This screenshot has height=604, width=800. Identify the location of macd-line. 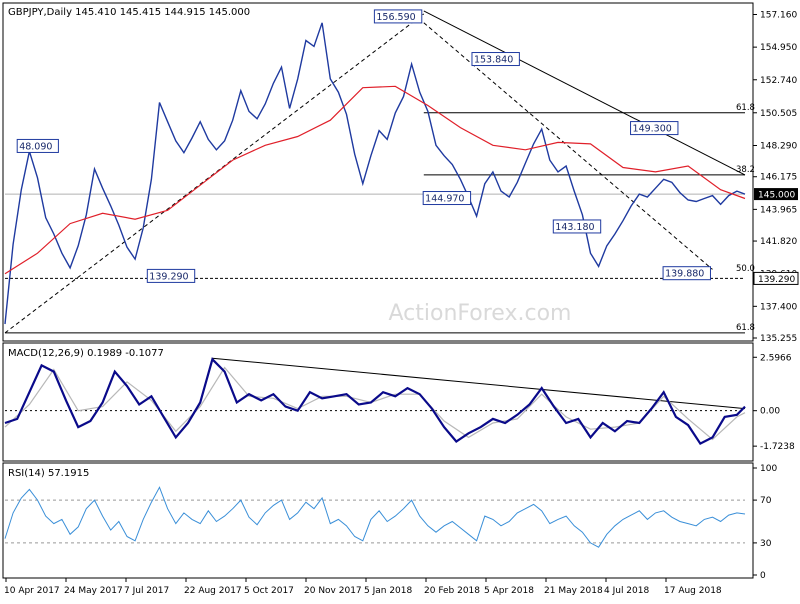
(375, 401).